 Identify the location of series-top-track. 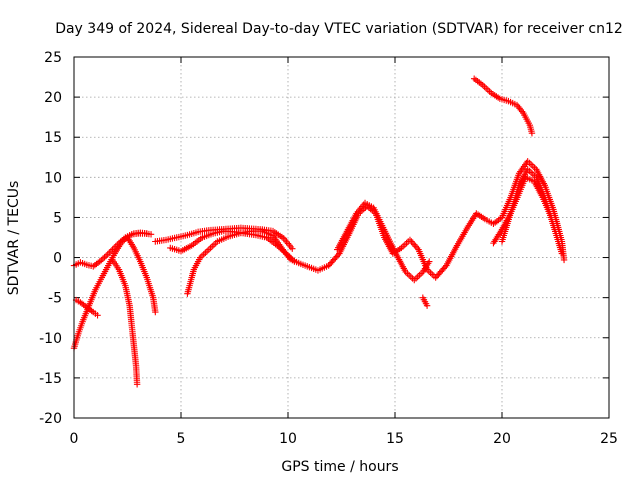
(503, 106).